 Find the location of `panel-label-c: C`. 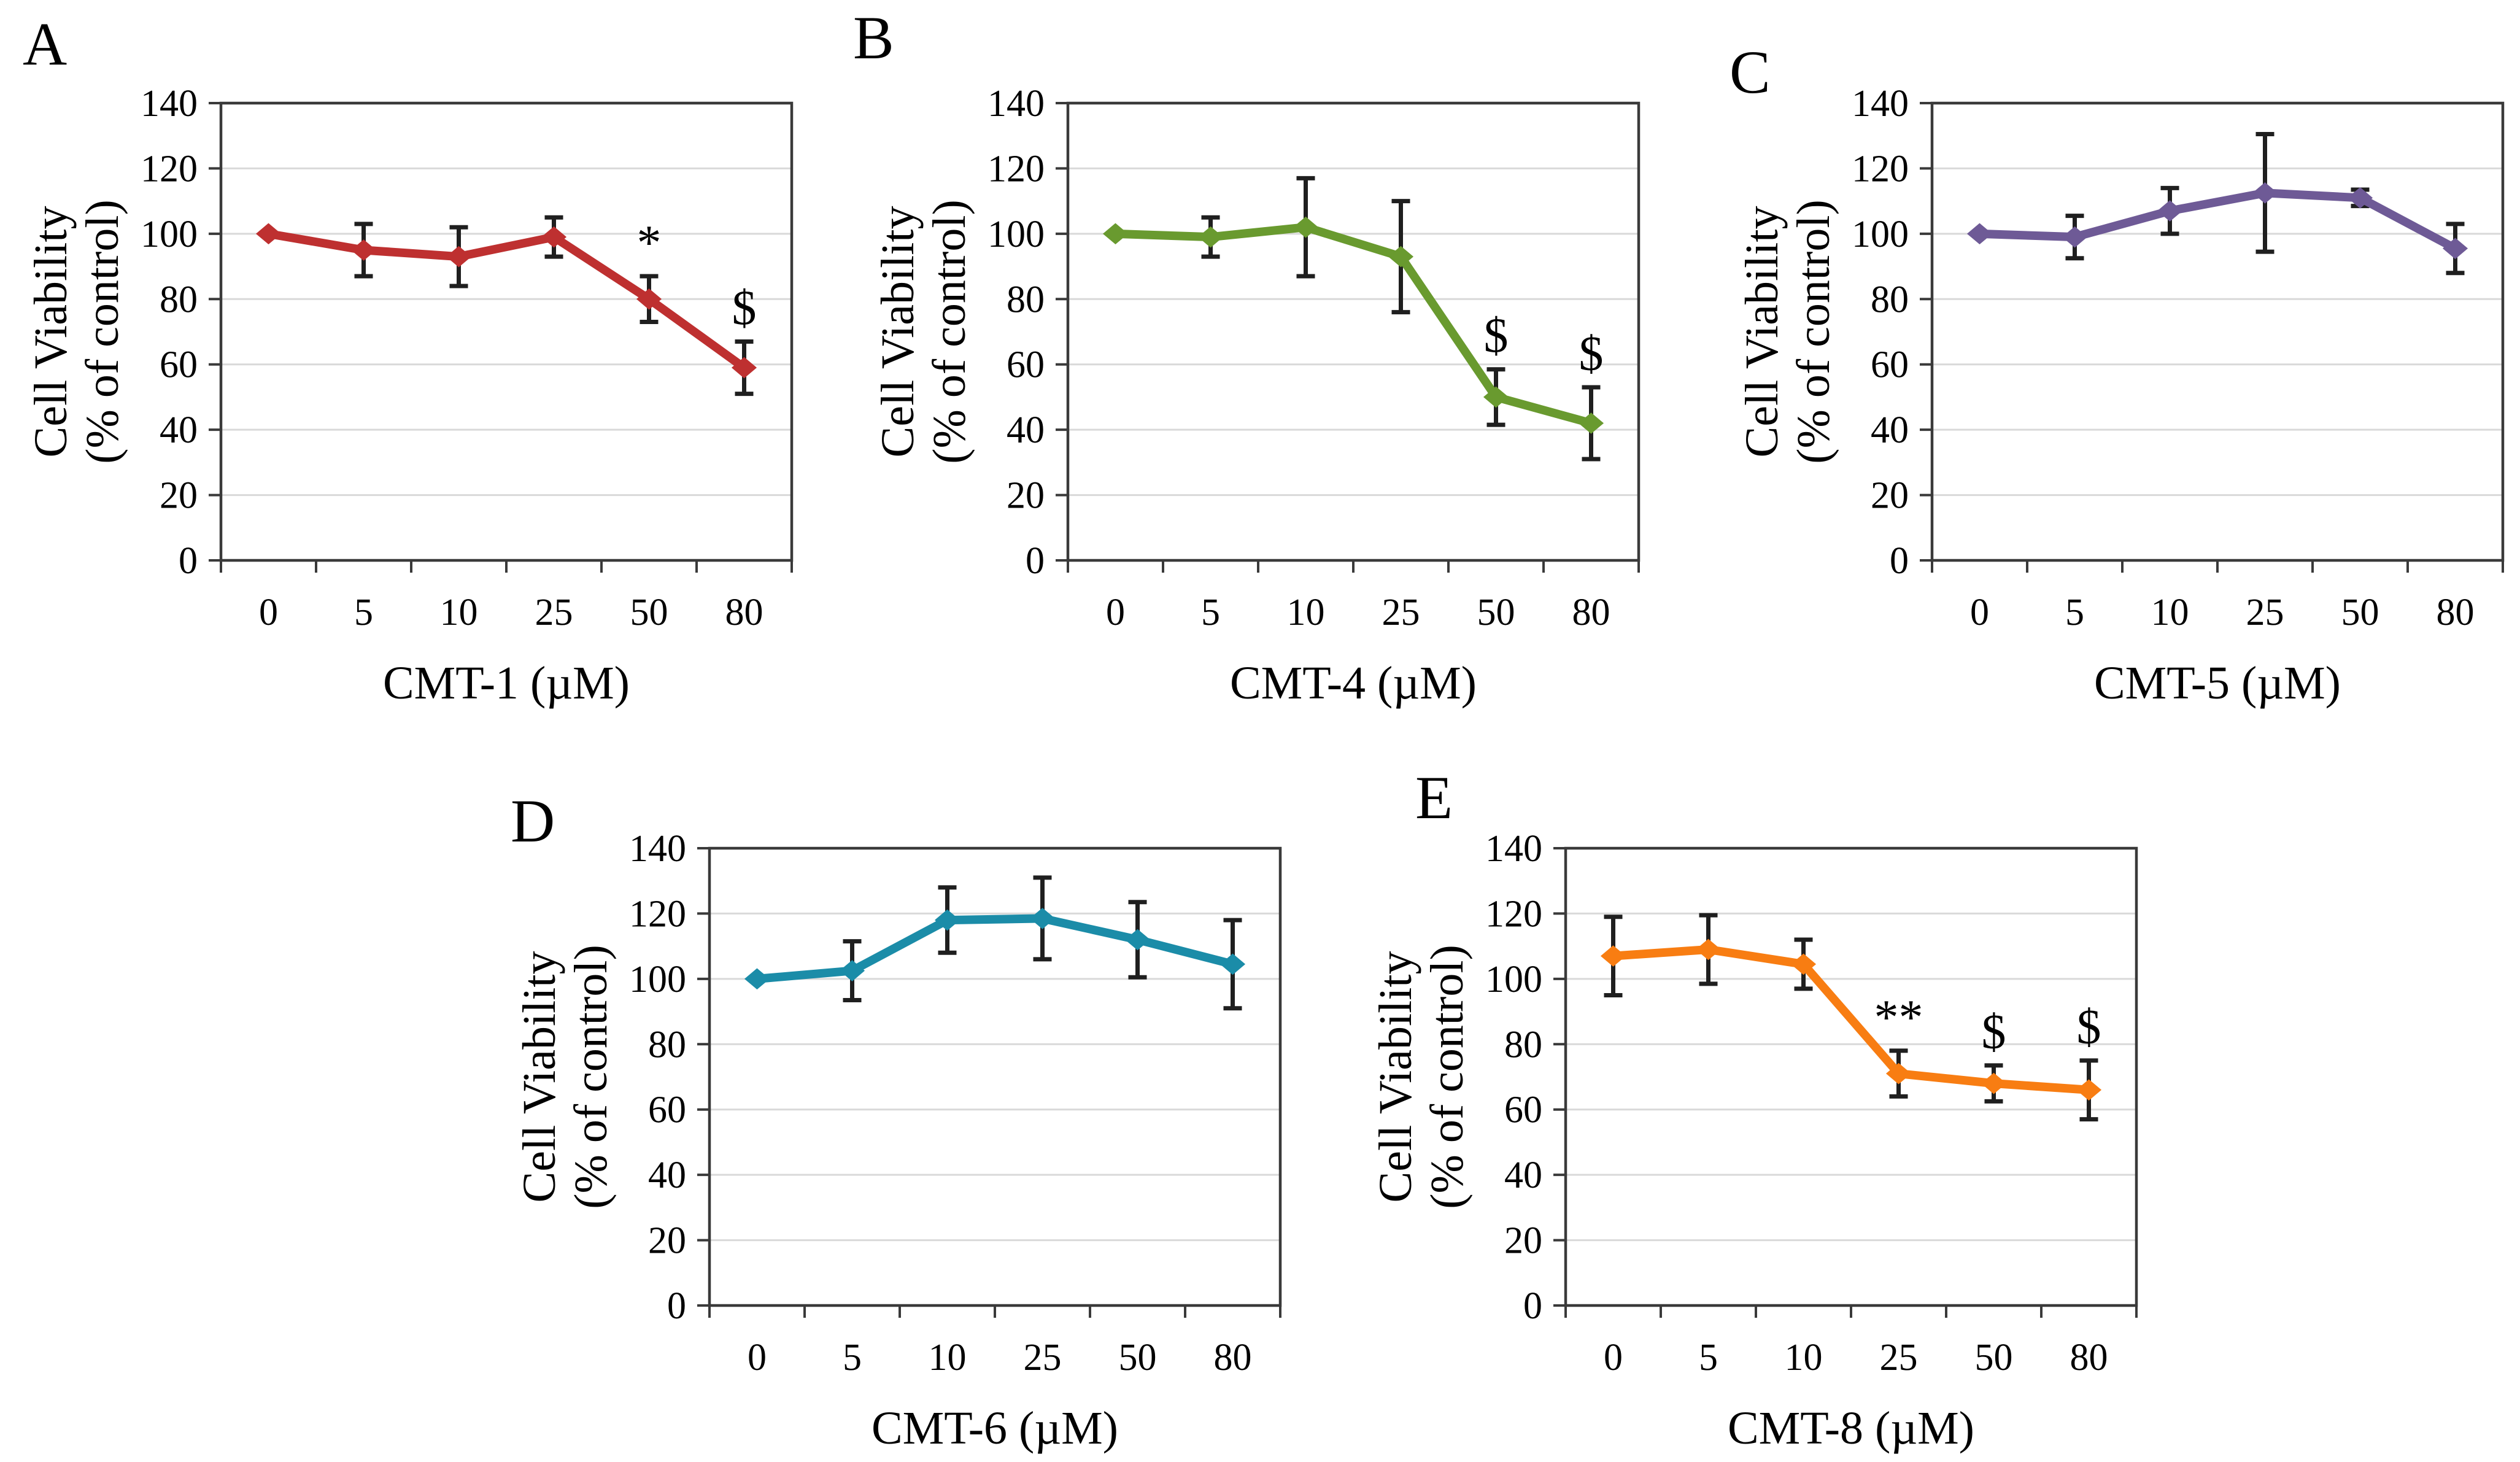

panel-label-c: C is located at coordinates (1750, 72).